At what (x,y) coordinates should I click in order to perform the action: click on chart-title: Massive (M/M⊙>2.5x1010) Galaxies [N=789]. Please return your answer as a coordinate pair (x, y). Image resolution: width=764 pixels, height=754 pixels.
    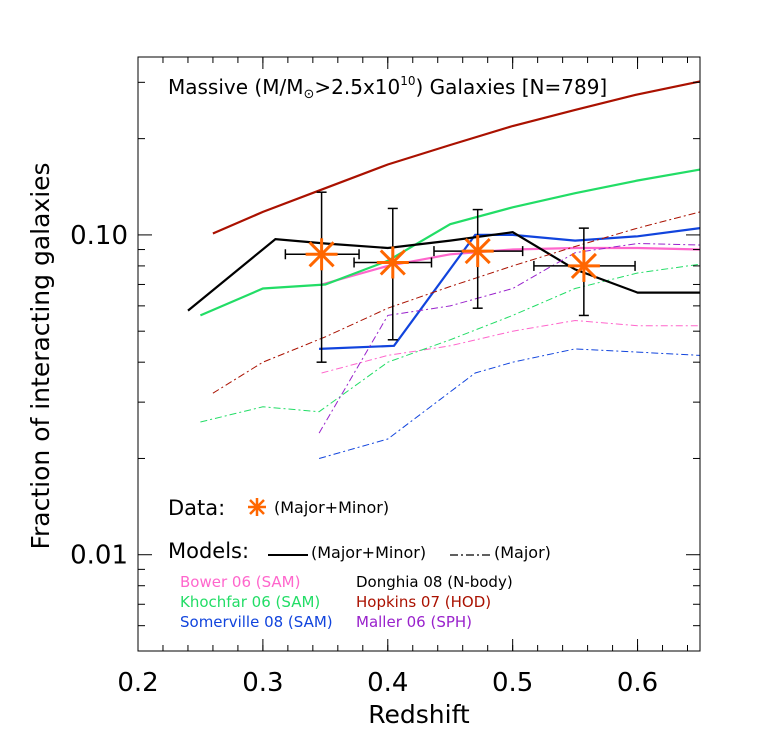
    Looking at the image, I should click on (387, 88).